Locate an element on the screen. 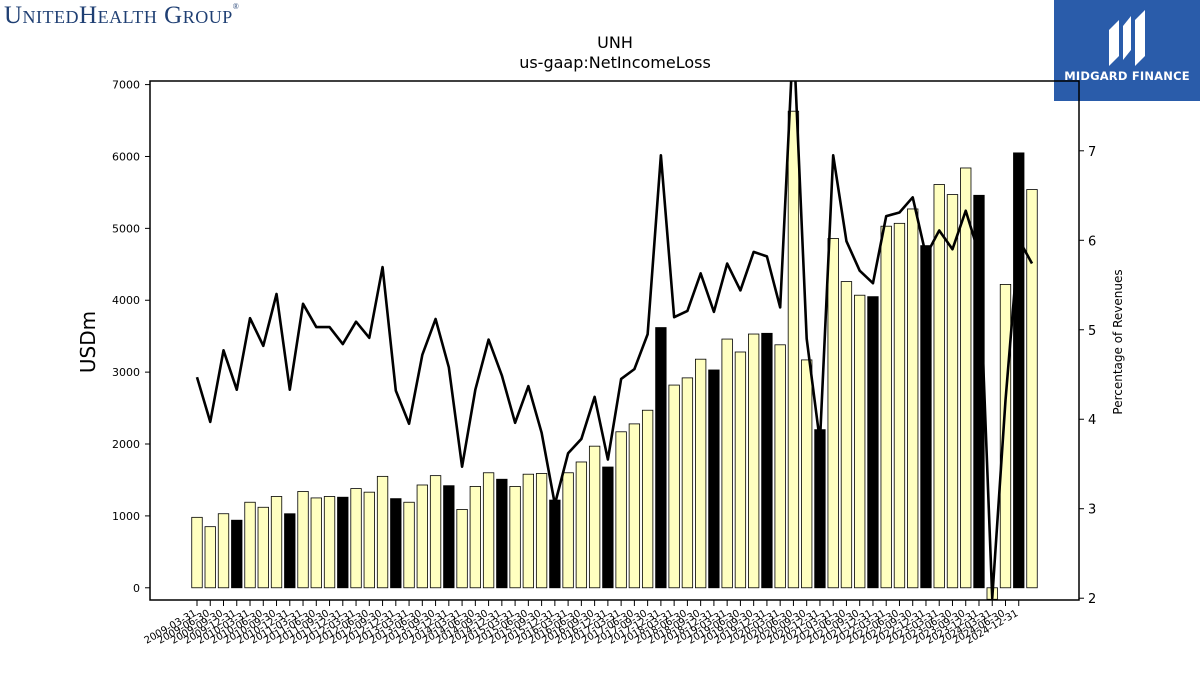 This screenshot has width=1200, height=675. midgard-m-icon is located at coordinates (1127, 38).